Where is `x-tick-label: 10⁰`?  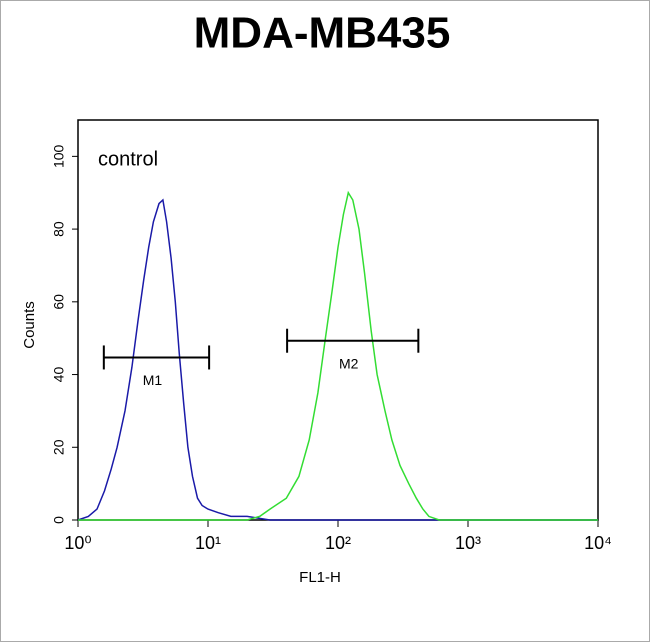
x-tick-label: 10⁰ is located at coordinates (77, 543).